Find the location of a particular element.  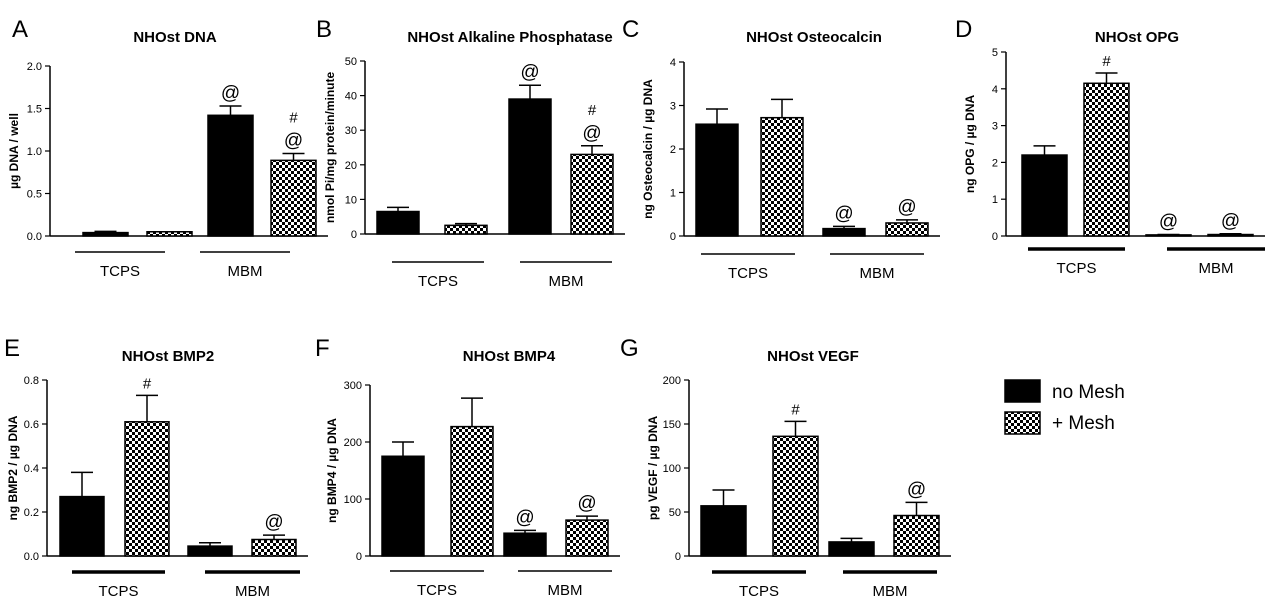

y-tick-label: 0.2 is located at coordinates (31, 513).